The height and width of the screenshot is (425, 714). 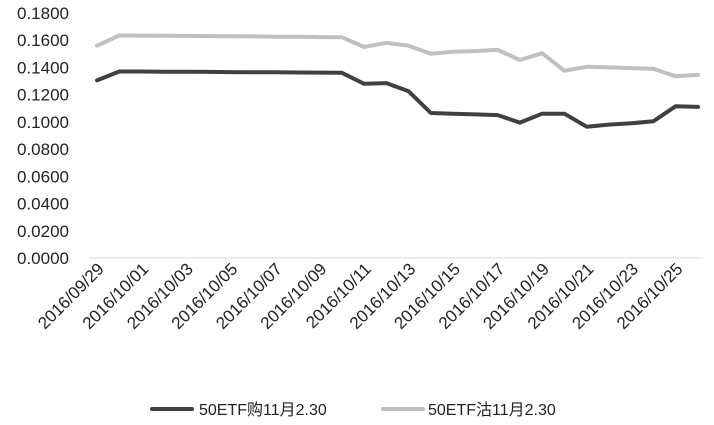 I want to click on y-tick-label: 0.0400, so click(x=43, y=204).